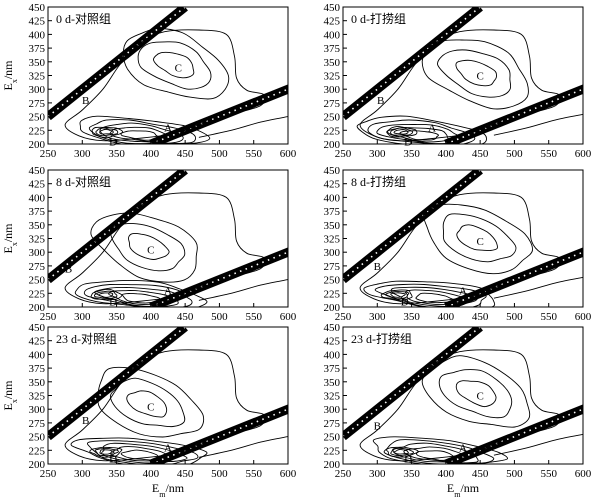 This screenshot has height=502, width=598. Describe the element at coordinates (10, 395) in the screenshot. I see `y-axis-label: Ex/nm` at that location.